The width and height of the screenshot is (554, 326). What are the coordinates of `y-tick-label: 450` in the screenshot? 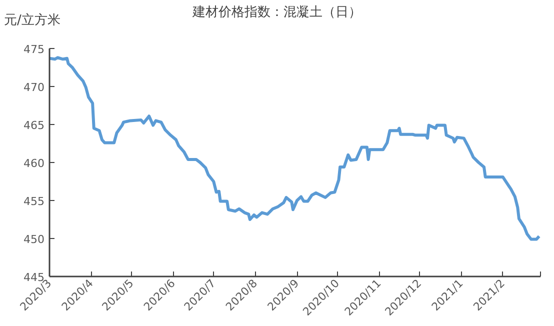 It's located at (34, 239).